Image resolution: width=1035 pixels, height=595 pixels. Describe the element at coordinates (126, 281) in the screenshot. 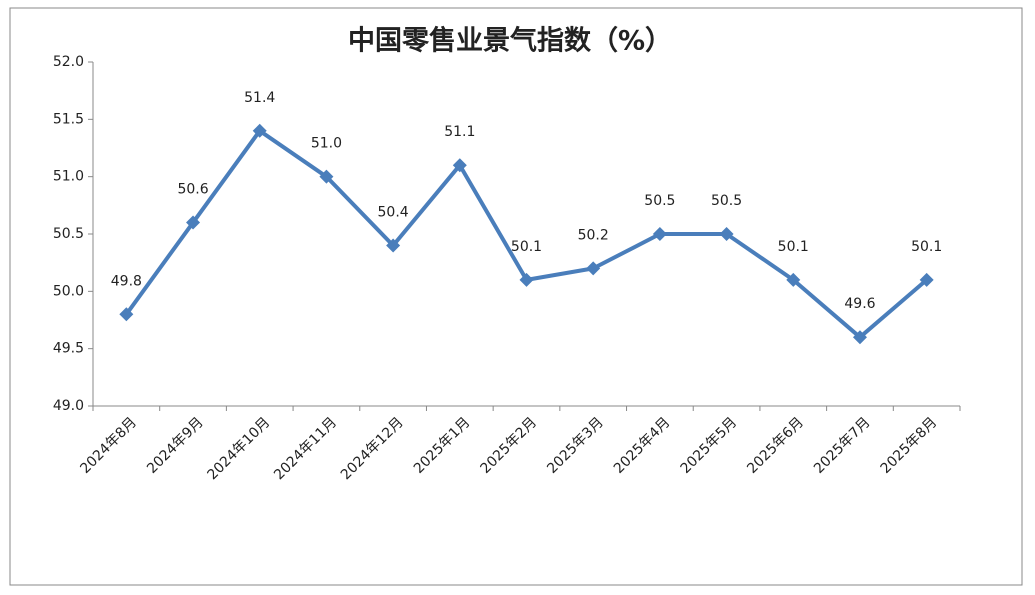

I see `data-label: 49.8` at that location.